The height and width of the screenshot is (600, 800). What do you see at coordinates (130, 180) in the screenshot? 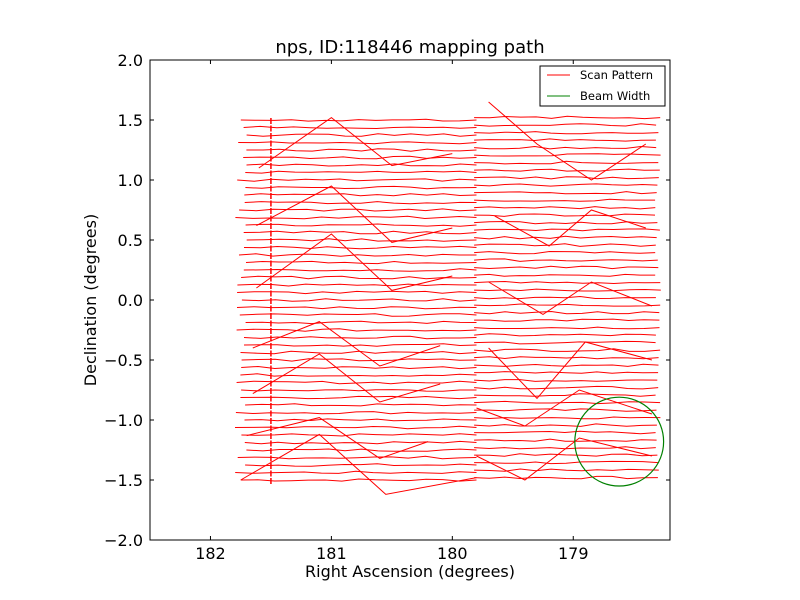
I see `y-tick-label: 1.0` at bounding box center [130, 180].